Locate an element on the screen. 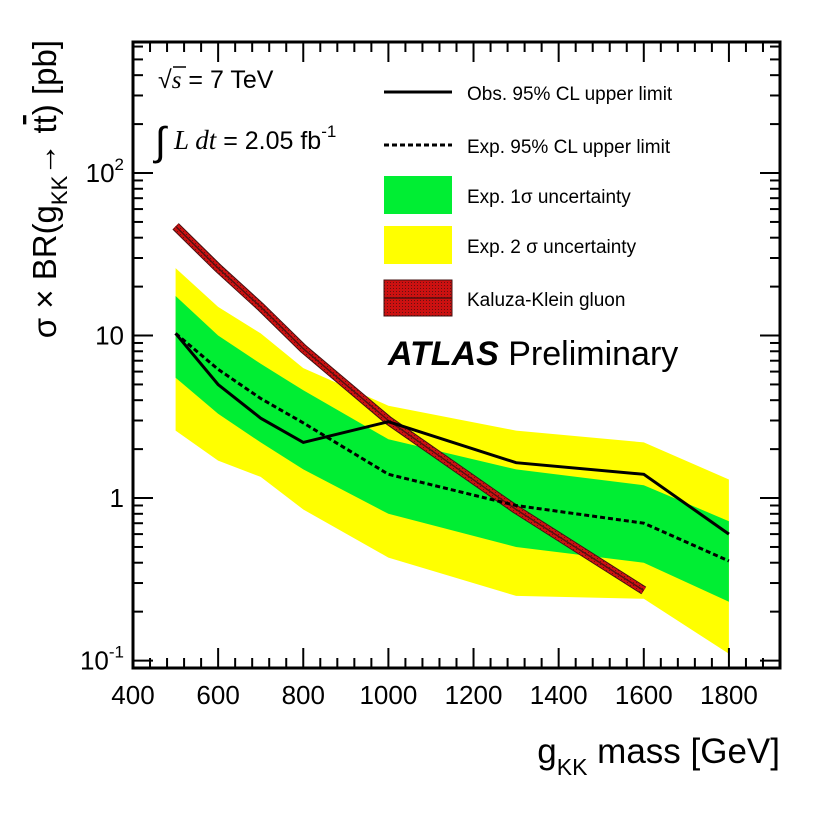 This screenshot has width=822, height=813. legend-band2-swatch is located at coordinates (418, 245).